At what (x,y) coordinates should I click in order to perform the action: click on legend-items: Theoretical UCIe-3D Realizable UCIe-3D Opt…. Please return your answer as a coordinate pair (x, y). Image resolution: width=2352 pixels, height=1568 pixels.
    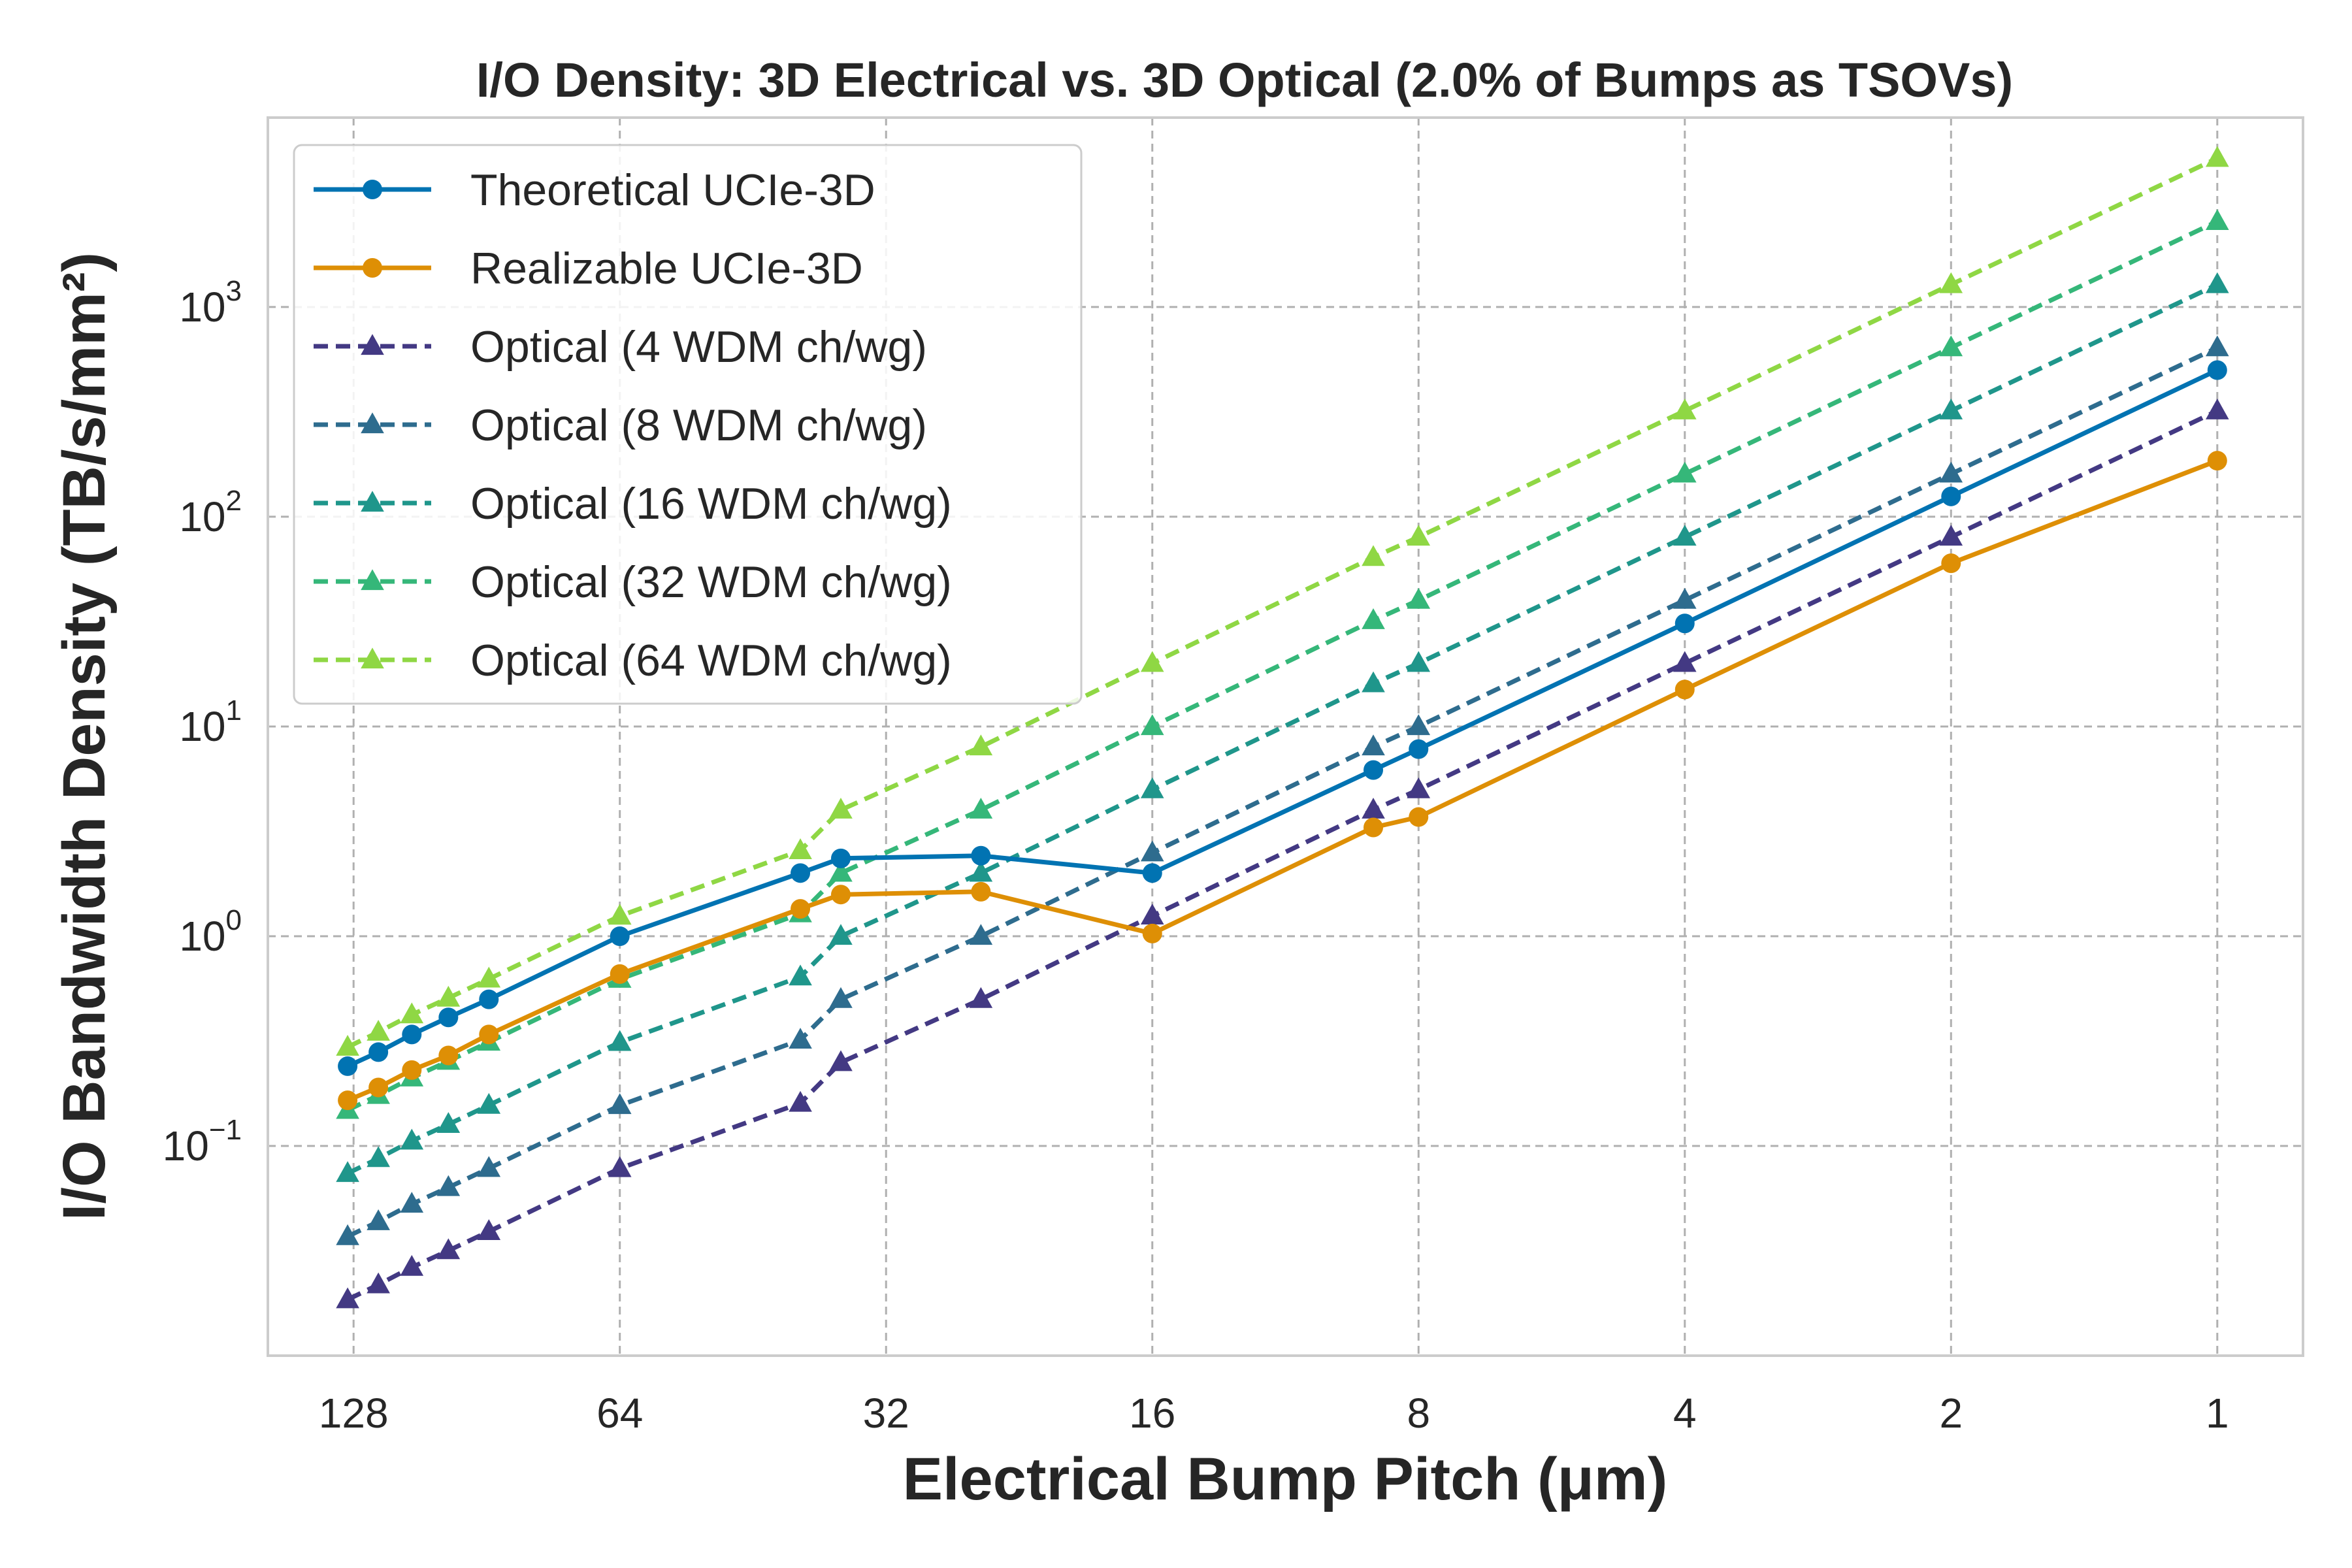
    Looking at the image, I should click on (633, 425).